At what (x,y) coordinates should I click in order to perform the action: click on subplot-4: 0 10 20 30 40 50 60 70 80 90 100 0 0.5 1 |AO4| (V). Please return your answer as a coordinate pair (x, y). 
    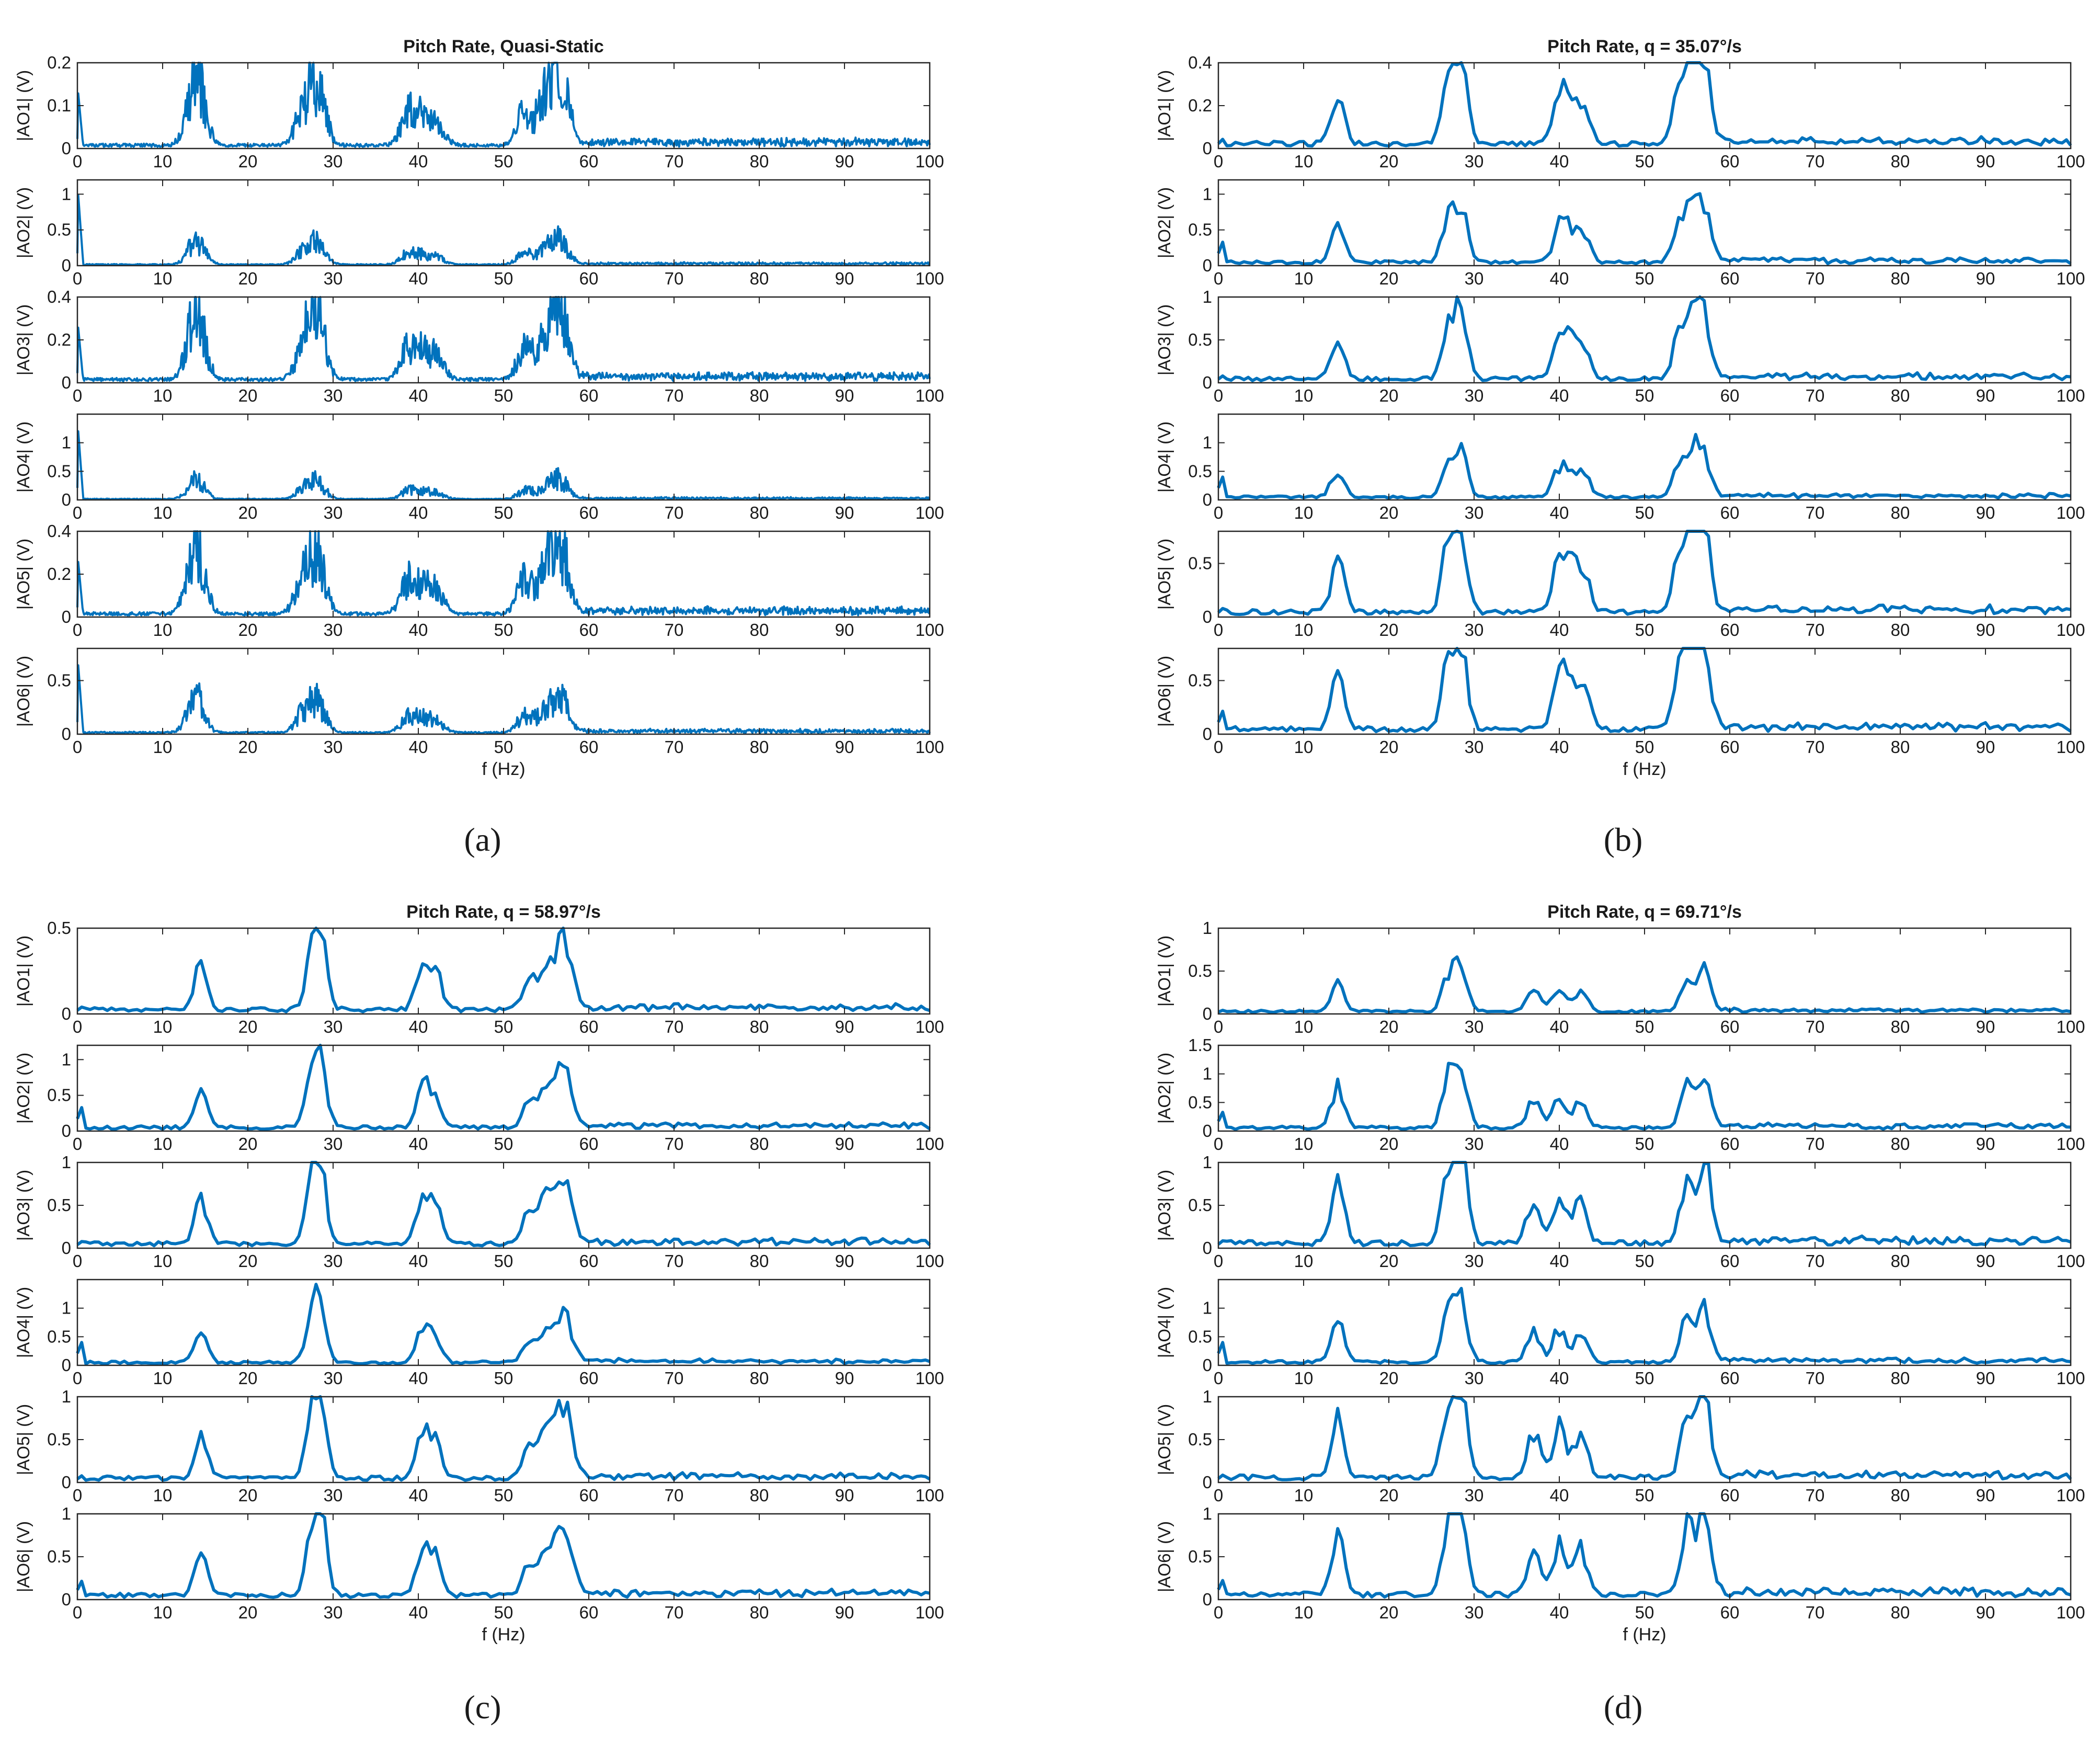
    Looking at the image, I should click on (479, 468).